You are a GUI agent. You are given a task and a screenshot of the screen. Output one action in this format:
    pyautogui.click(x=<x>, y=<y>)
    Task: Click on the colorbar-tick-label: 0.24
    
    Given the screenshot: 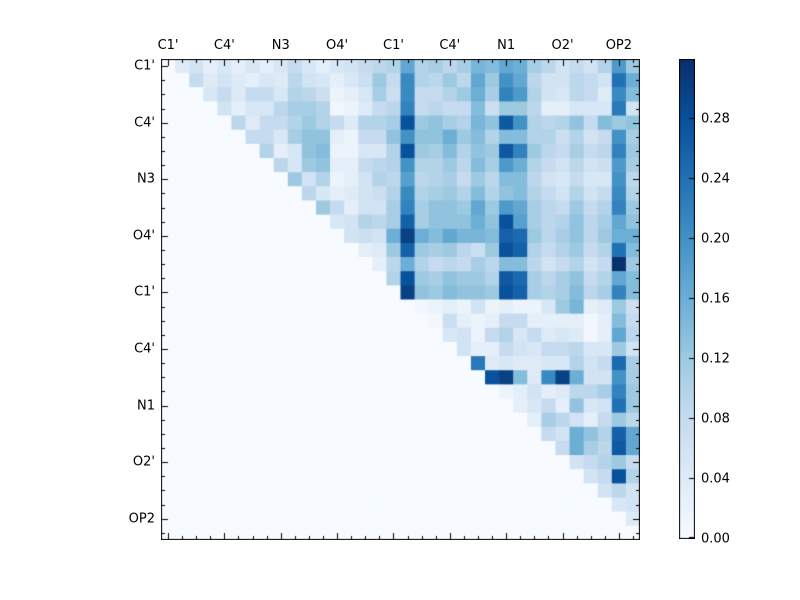 What is the action you would take?
    pyautogui.click(x=715, y=179)
    